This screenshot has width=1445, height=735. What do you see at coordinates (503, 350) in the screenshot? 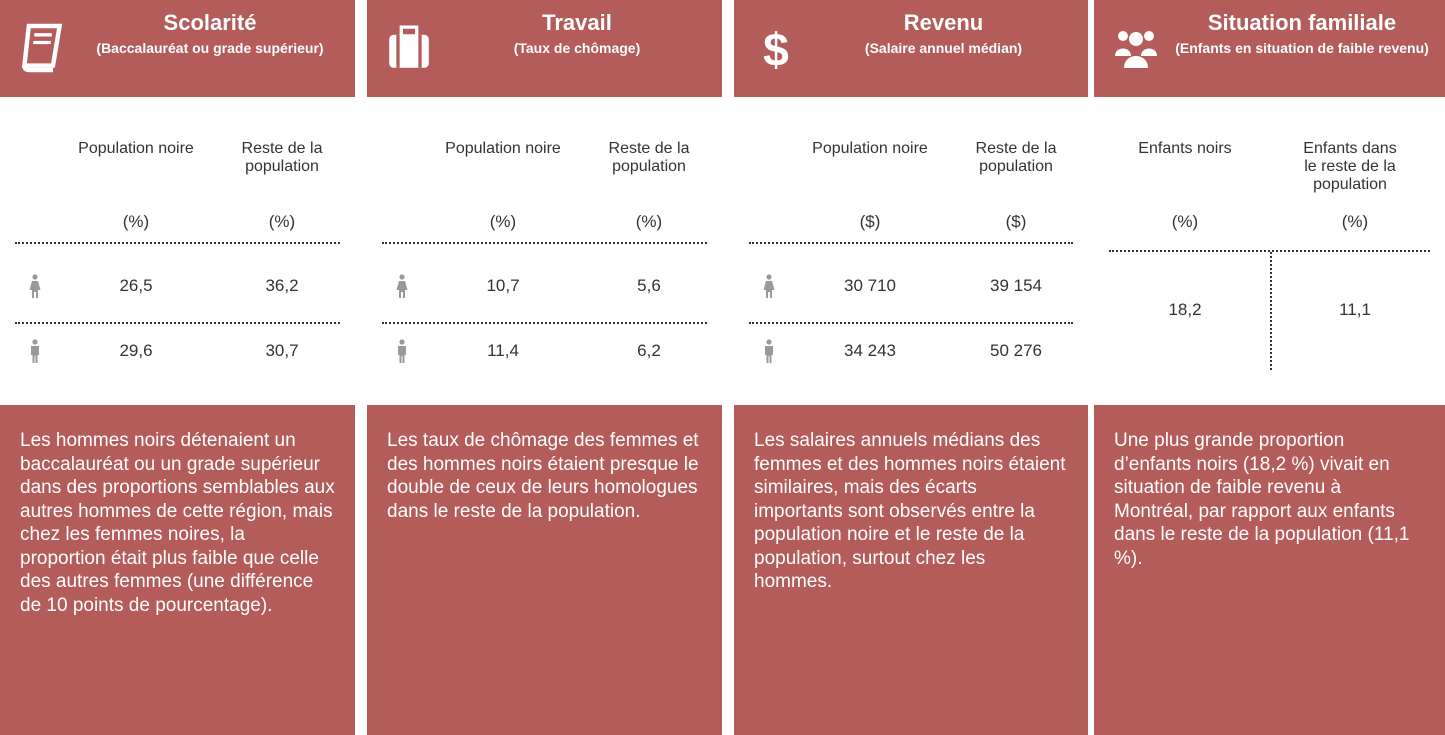
I see `value: 11,4` at bounding box center [503, 350].